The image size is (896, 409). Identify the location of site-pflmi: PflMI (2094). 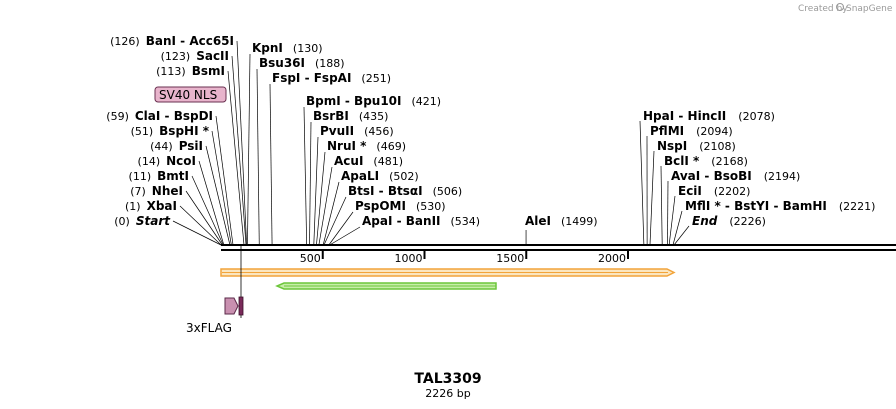
(691, 131).